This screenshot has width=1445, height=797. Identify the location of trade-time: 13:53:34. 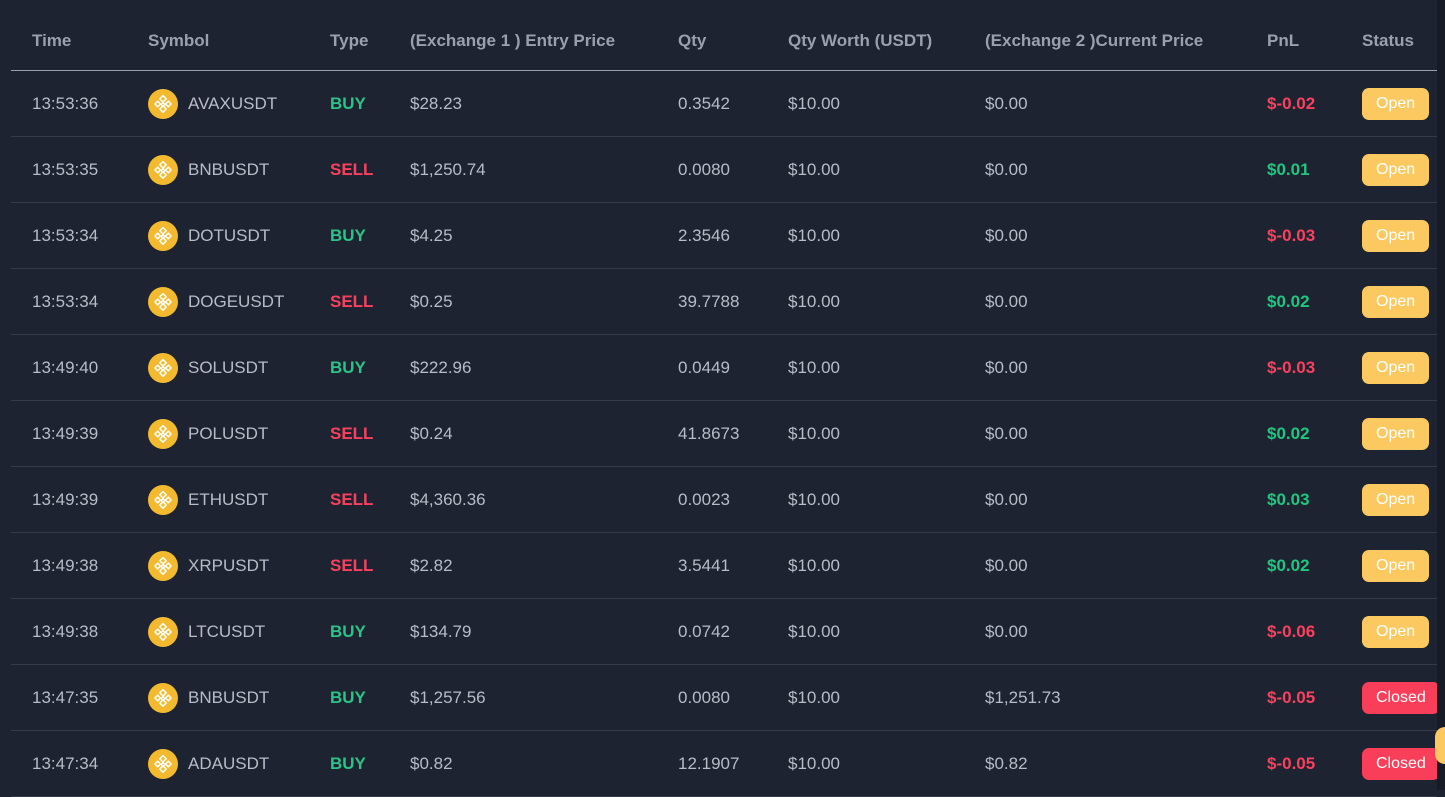
(65, 301).